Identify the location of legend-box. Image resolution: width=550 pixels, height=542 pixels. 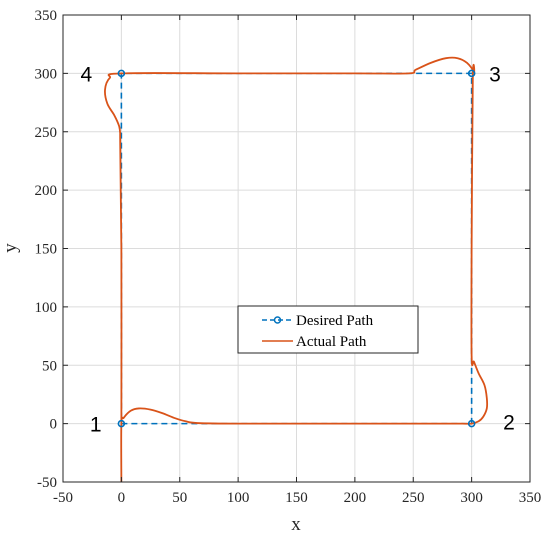
(328, 329).